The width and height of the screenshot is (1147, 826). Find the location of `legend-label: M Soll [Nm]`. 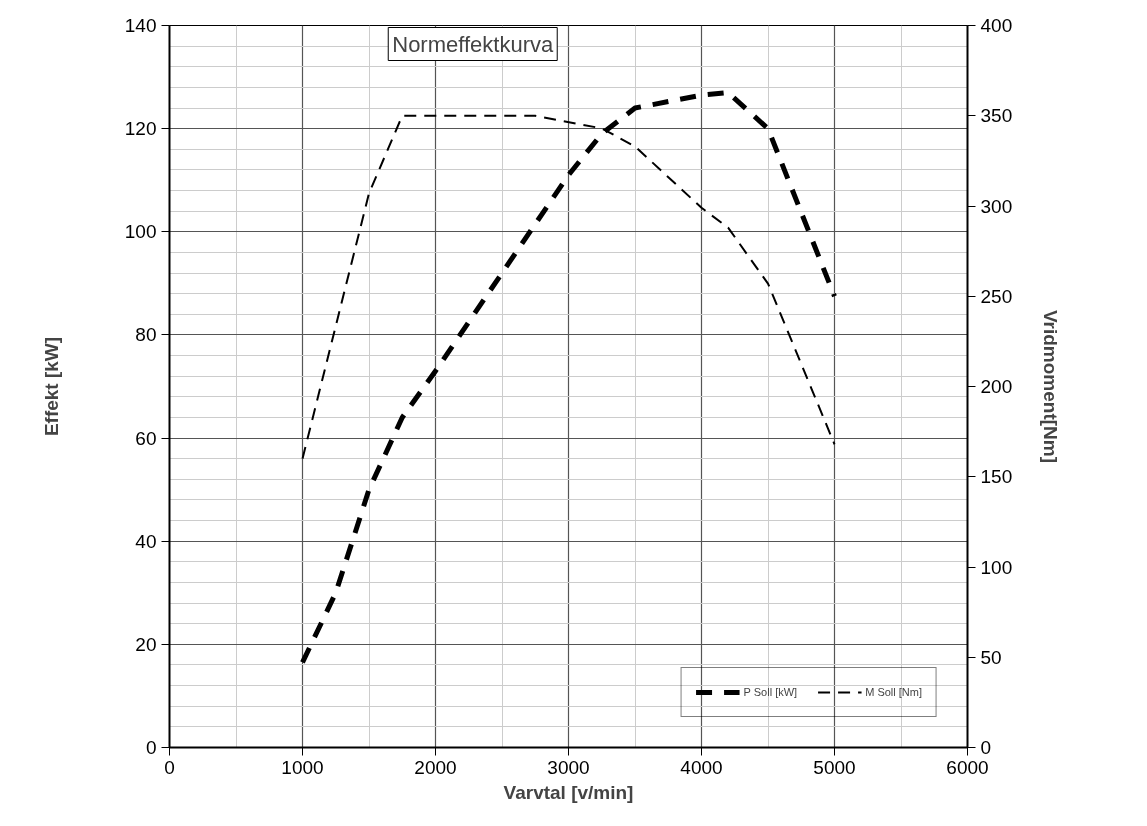

legend-label: M Soll [Nm] is located at coordinates (893, 692).